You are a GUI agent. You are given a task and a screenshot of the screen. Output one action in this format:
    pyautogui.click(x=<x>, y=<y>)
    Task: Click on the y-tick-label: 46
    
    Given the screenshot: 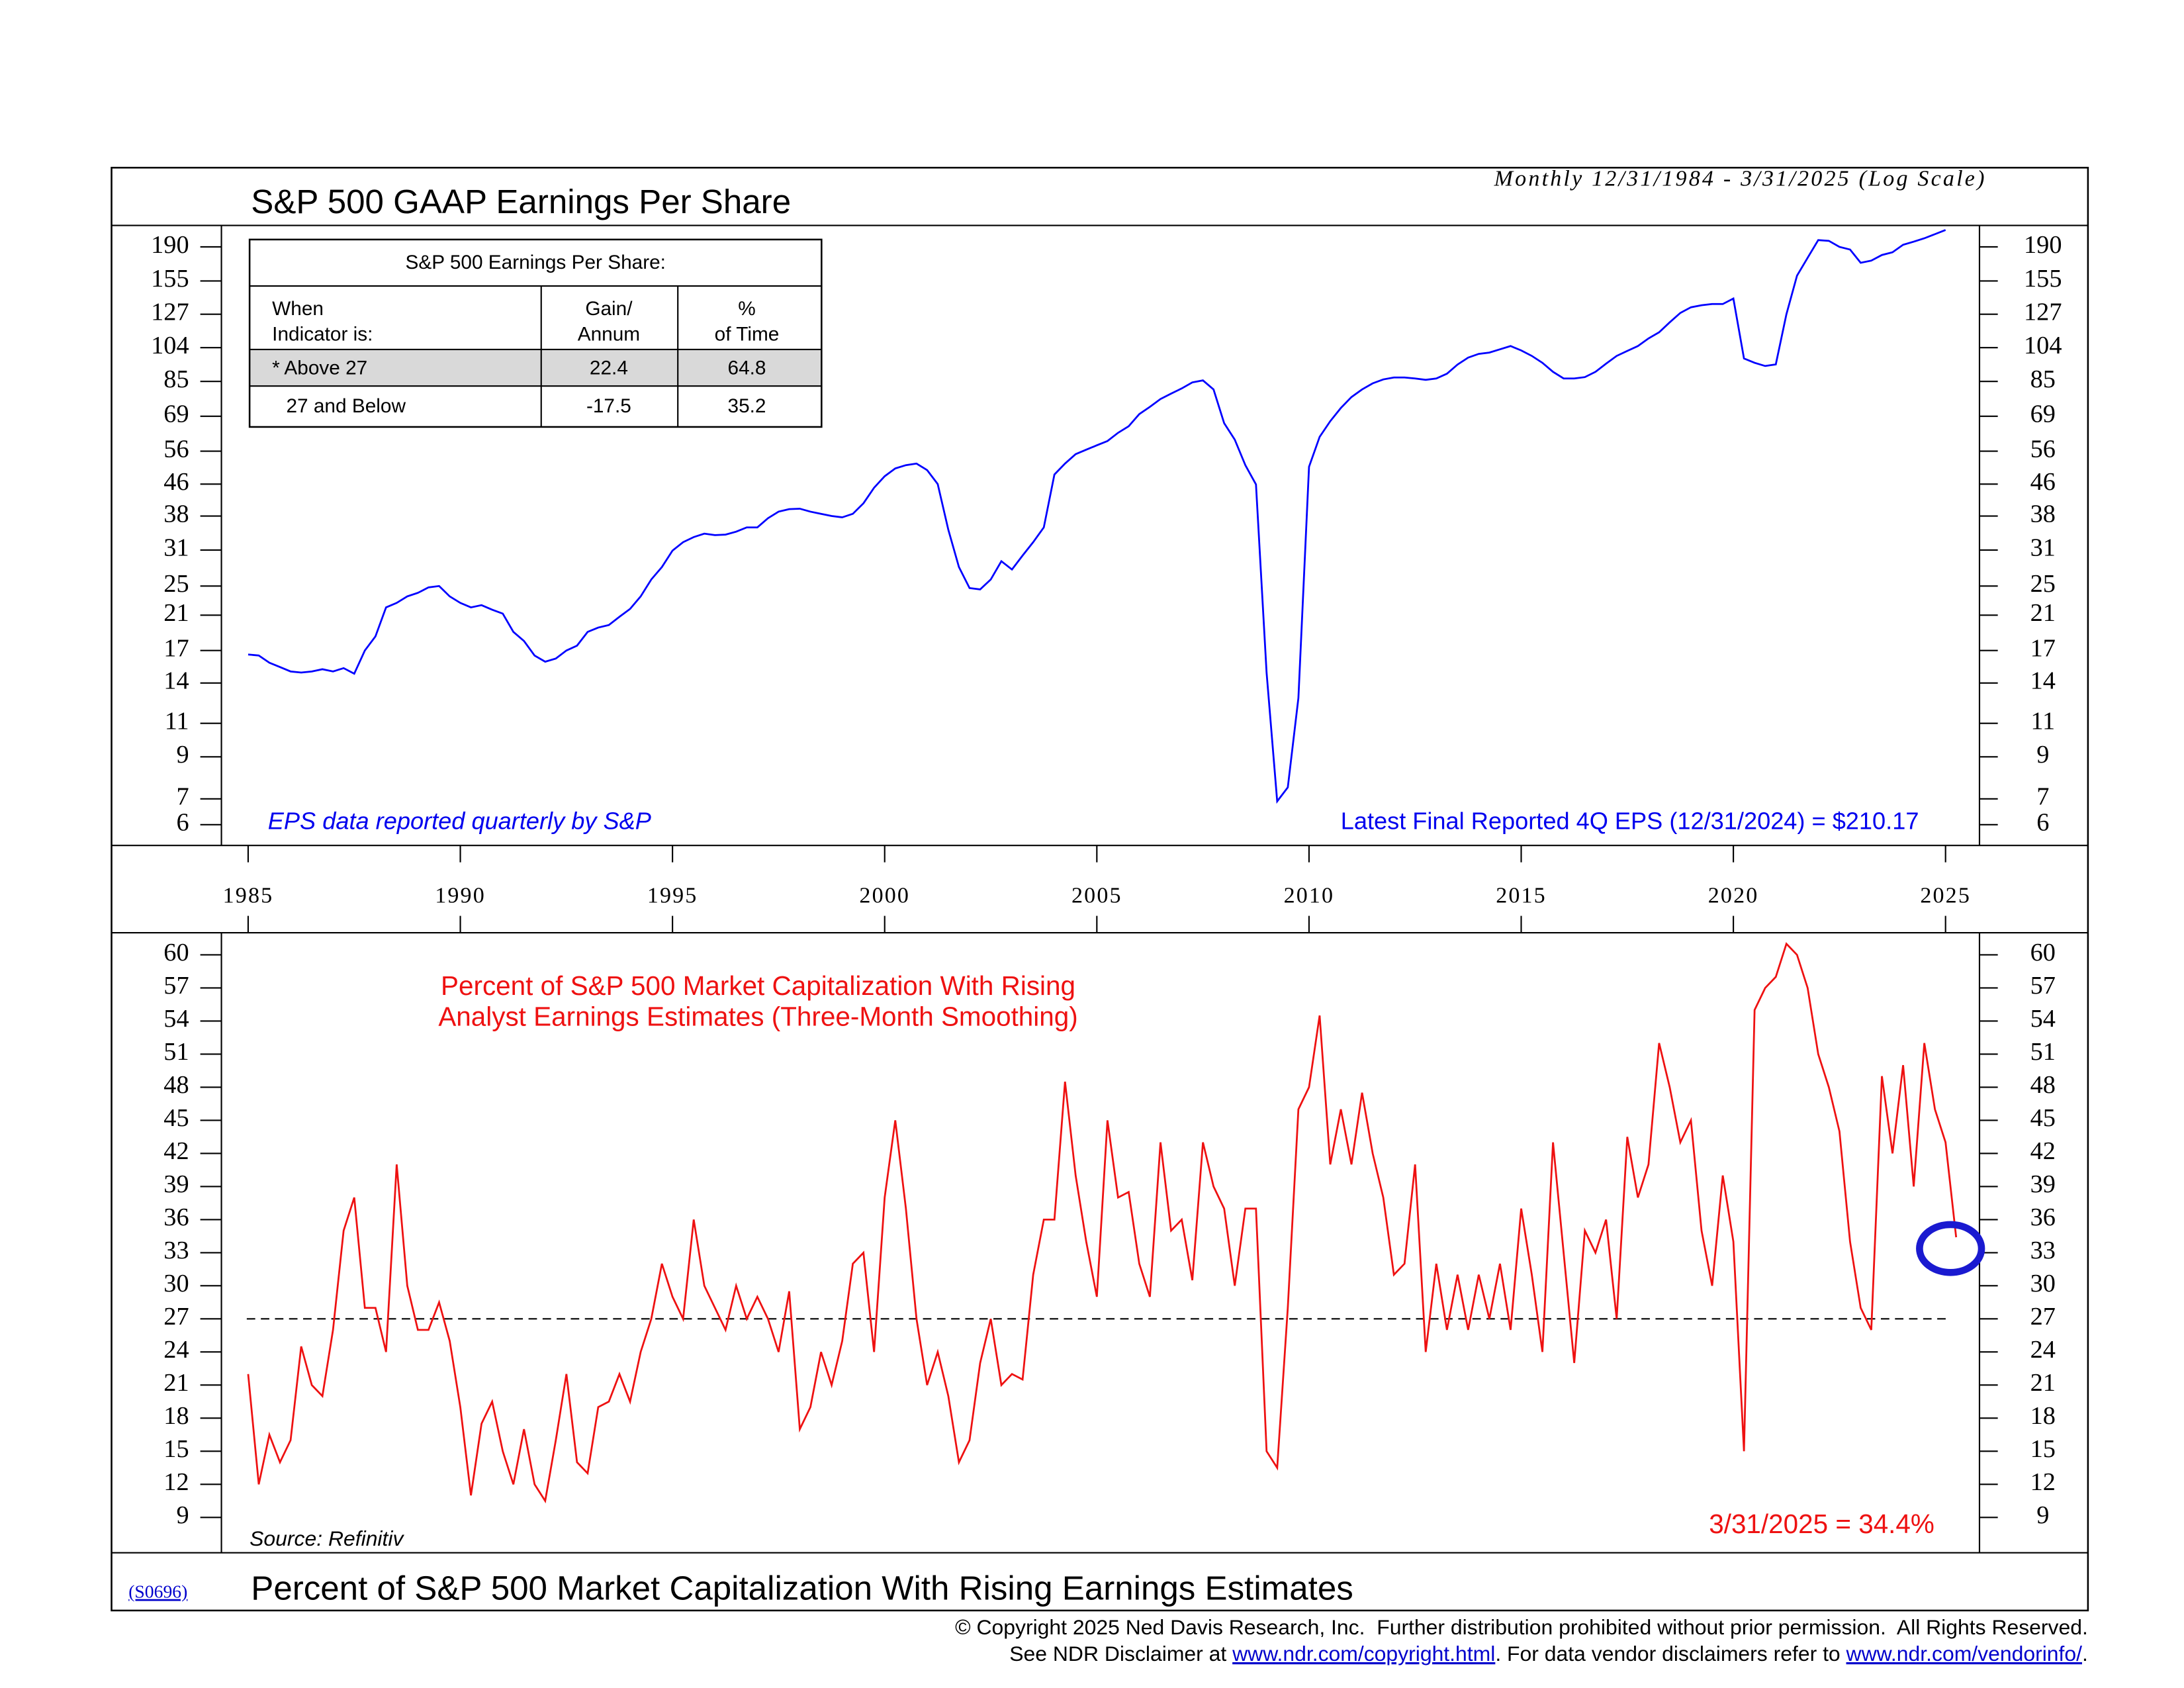 What is the action you would take?
    pyautogui.click(x=176, y=482)
    